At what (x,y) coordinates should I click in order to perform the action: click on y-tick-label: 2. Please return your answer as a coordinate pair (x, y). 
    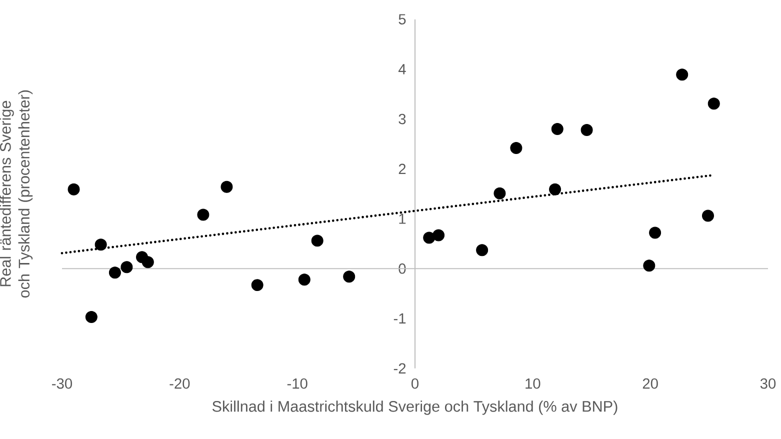
    Looking at the image, I should click on (402, 169).